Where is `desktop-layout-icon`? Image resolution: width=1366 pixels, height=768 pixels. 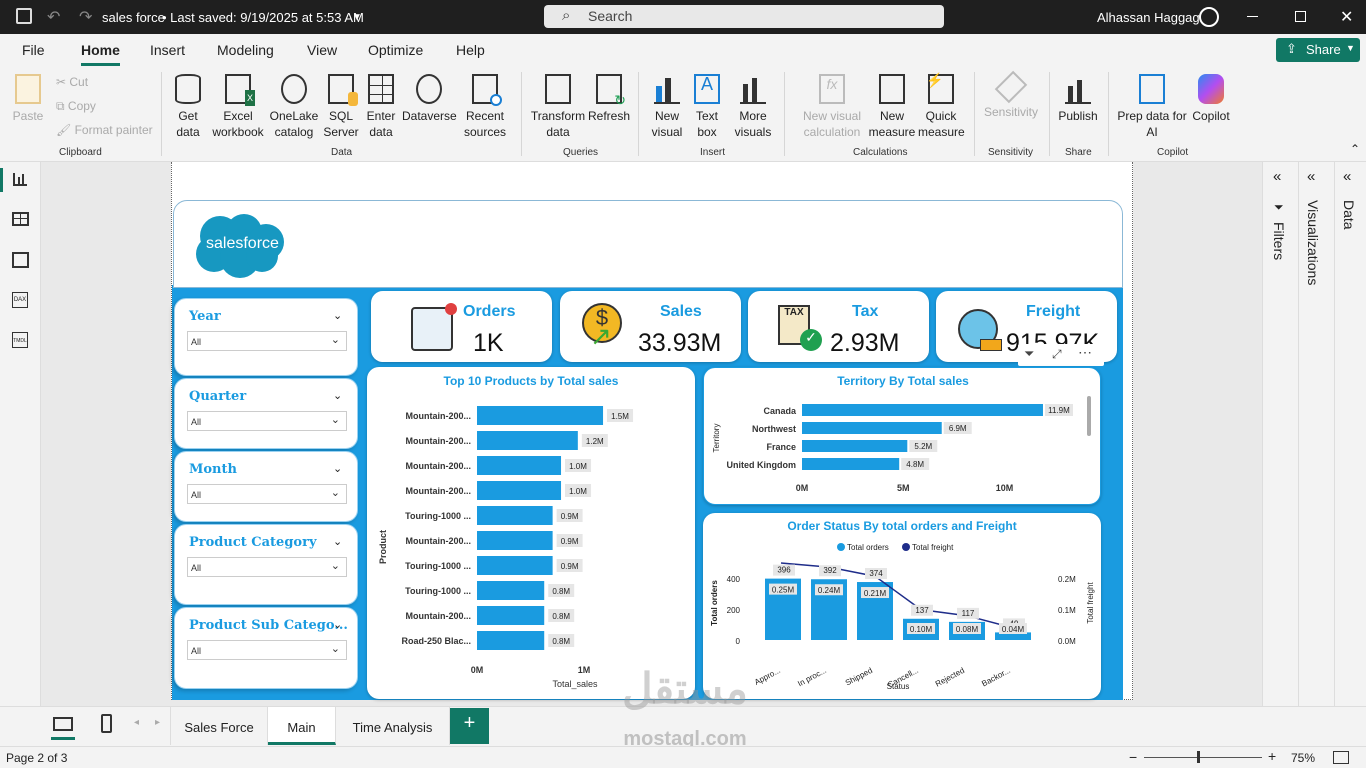
desktop-layout-icon is located at coordinates (63, 724).